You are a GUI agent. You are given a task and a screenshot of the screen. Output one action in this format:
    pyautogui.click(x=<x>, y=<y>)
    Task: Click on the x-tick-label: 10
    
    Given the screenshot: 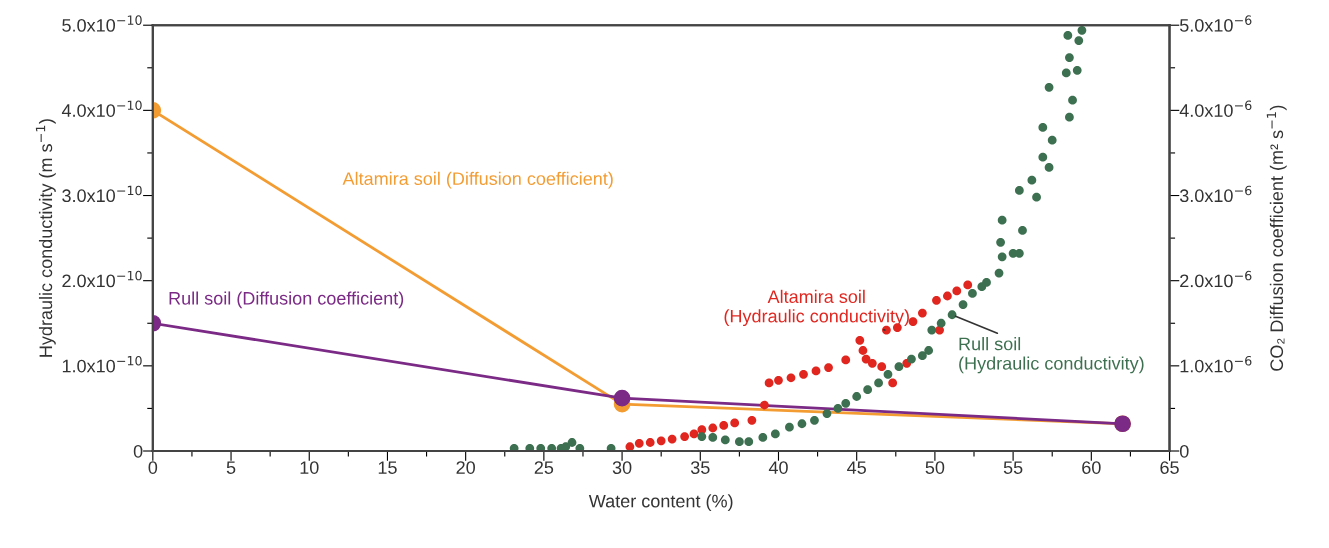 What is the action you would take?
    pyautogui.click(x=309, y=467)
    